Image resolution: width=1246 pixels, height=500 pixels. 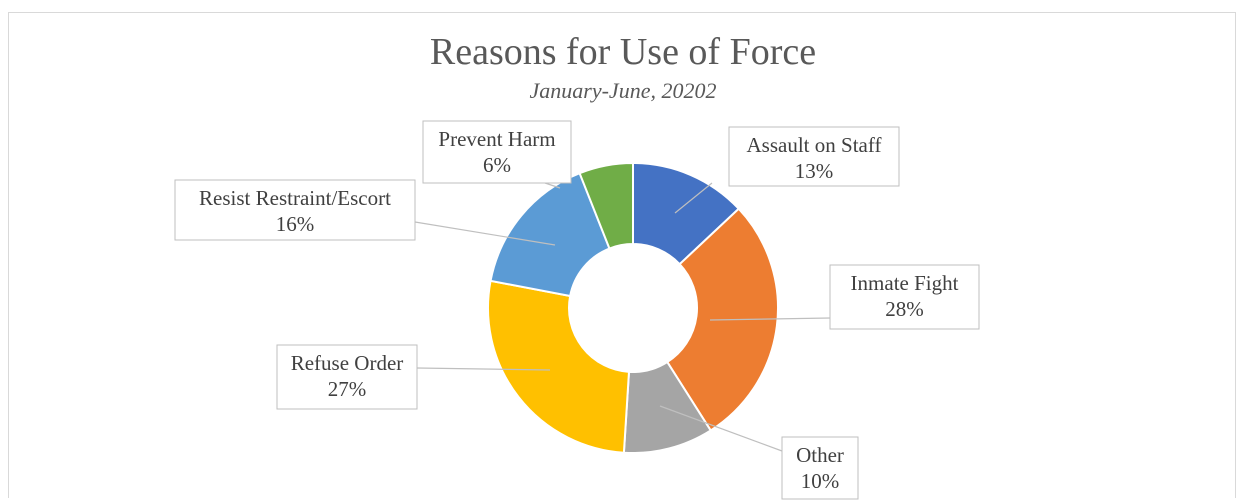 I want to click on slice-refuse-order, so click(x=559, y=366).